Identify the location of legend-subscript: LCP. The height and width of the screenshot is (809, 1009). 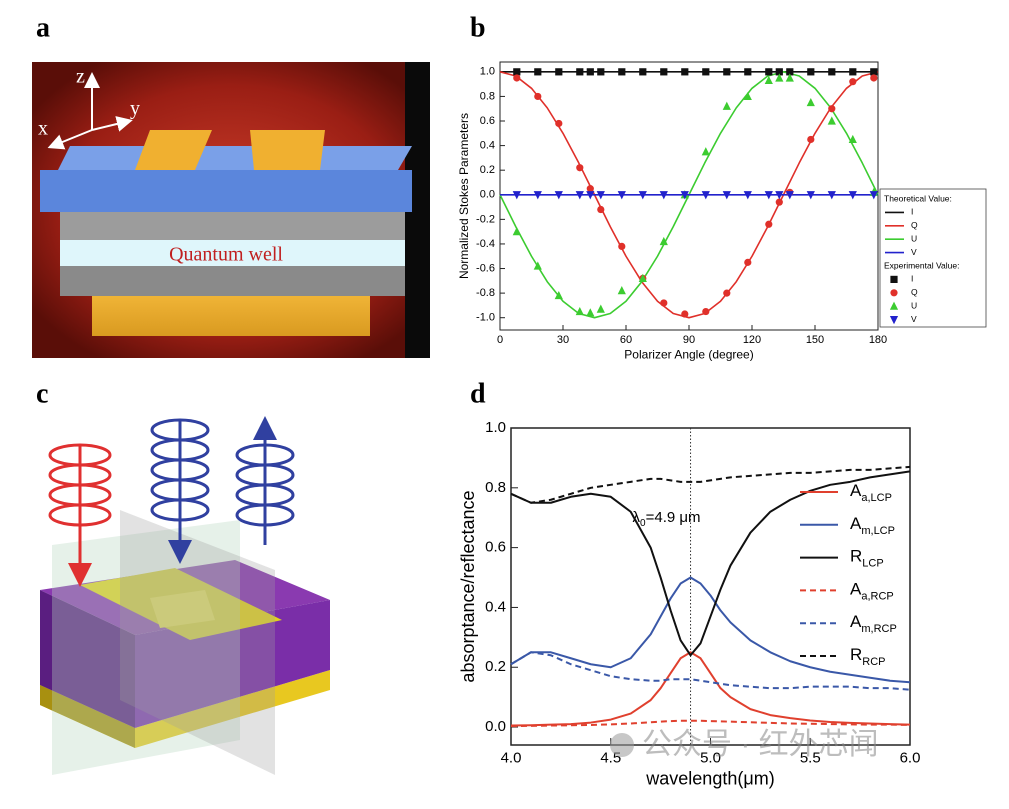
(872, 564).